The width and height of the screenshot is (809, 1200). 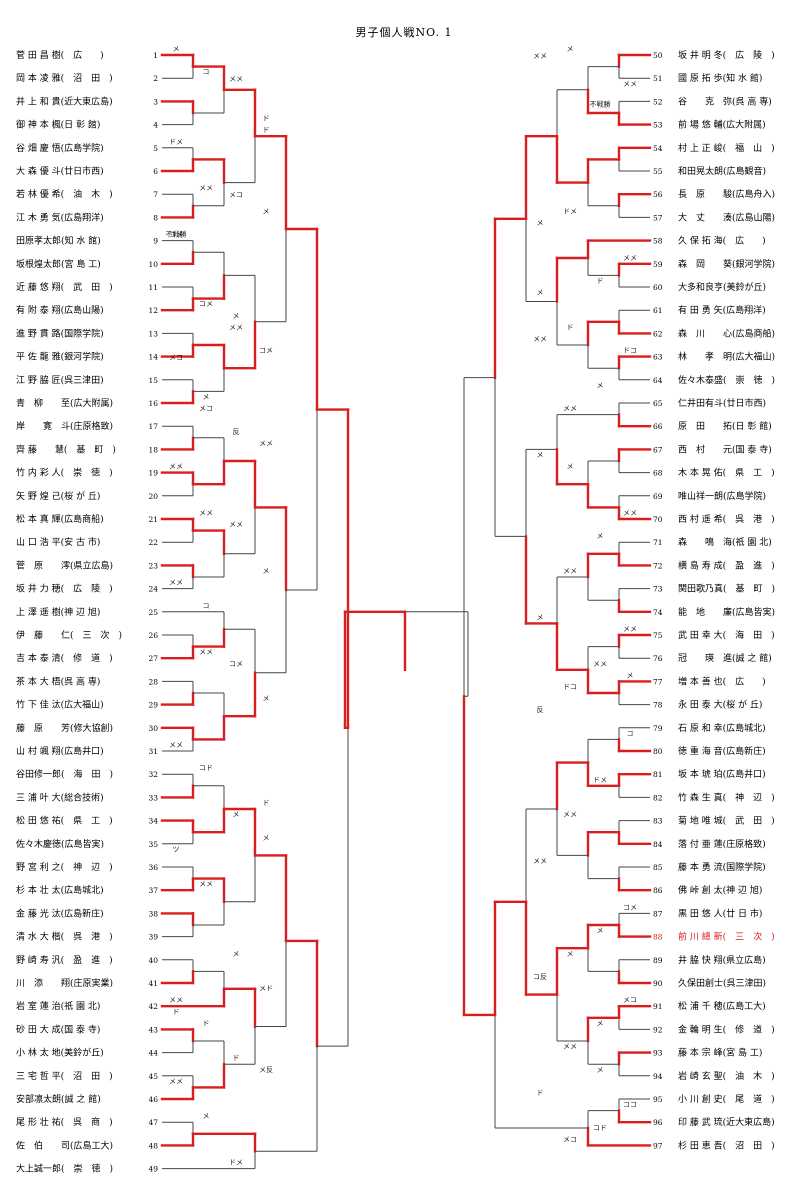 What do you see at coordinates (155, 217) in the screenshot?
I see `seed-number-left: 8` at bounding box center [155, 217].